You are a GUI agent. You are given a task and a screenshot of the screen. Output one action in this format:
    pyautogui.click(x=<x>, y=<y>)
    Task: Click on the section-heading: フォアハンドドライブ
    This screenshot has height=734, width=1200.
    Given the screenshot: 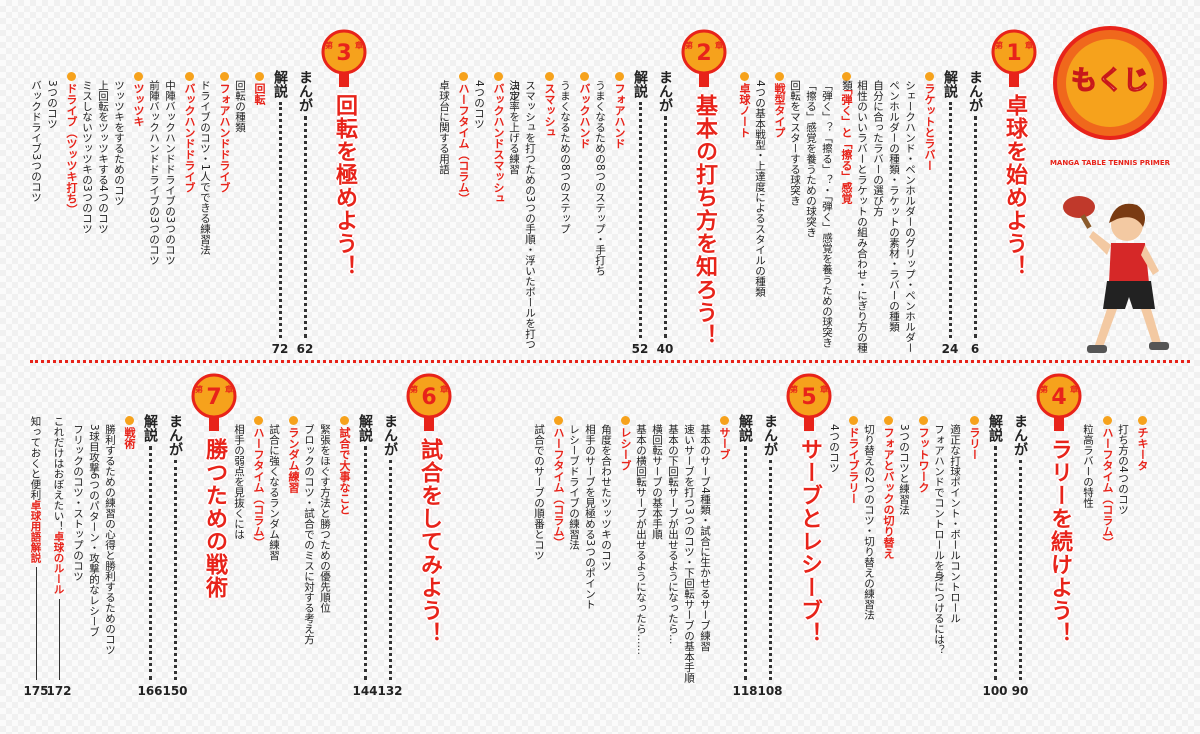 What is the action you would take?
    pyautogui.click(x=224, y=192)
    